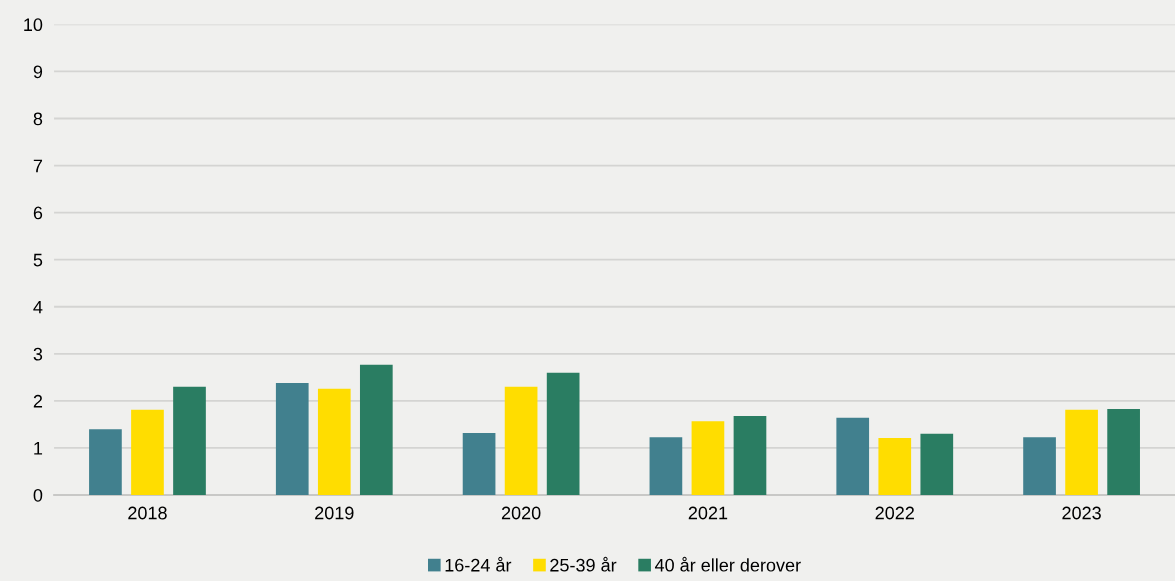 This screenshot has width=1175, height=581. What do you see at coordinates (334, 513) in the screenshot?
I see `x-tick-label: 2019` at bounding box center [334, 513].